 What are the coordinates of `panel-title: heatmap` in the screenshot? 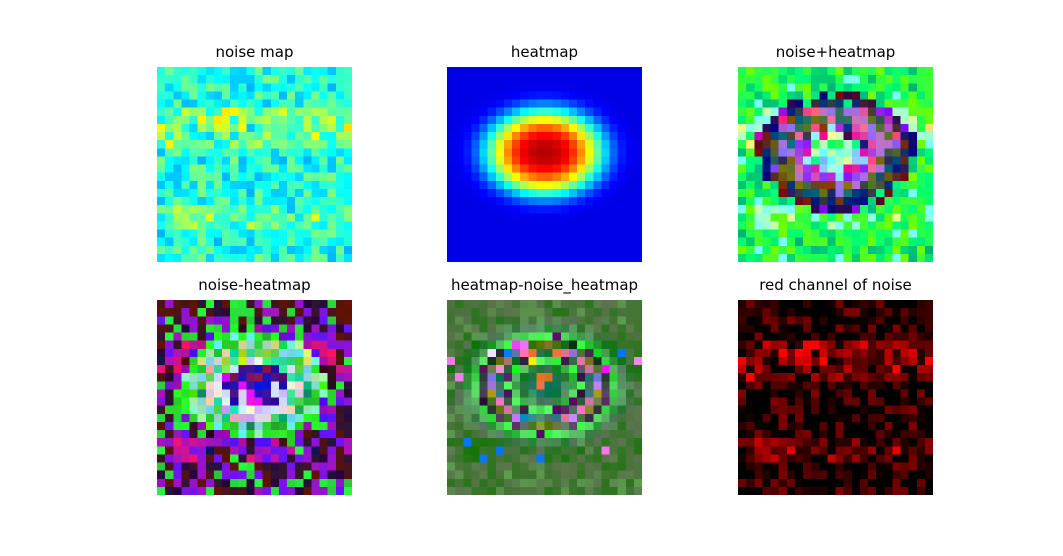 It's located at (544, 52).